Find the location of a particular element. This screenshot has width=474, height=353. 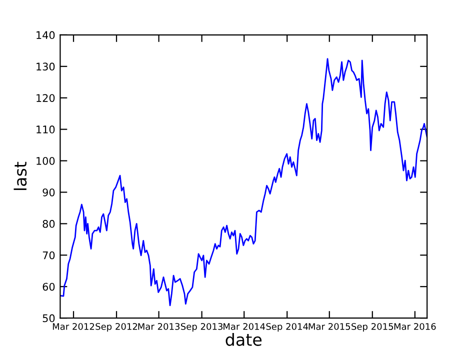

x-tick-label: Sep 2015 is located at coordinates (373, 327).